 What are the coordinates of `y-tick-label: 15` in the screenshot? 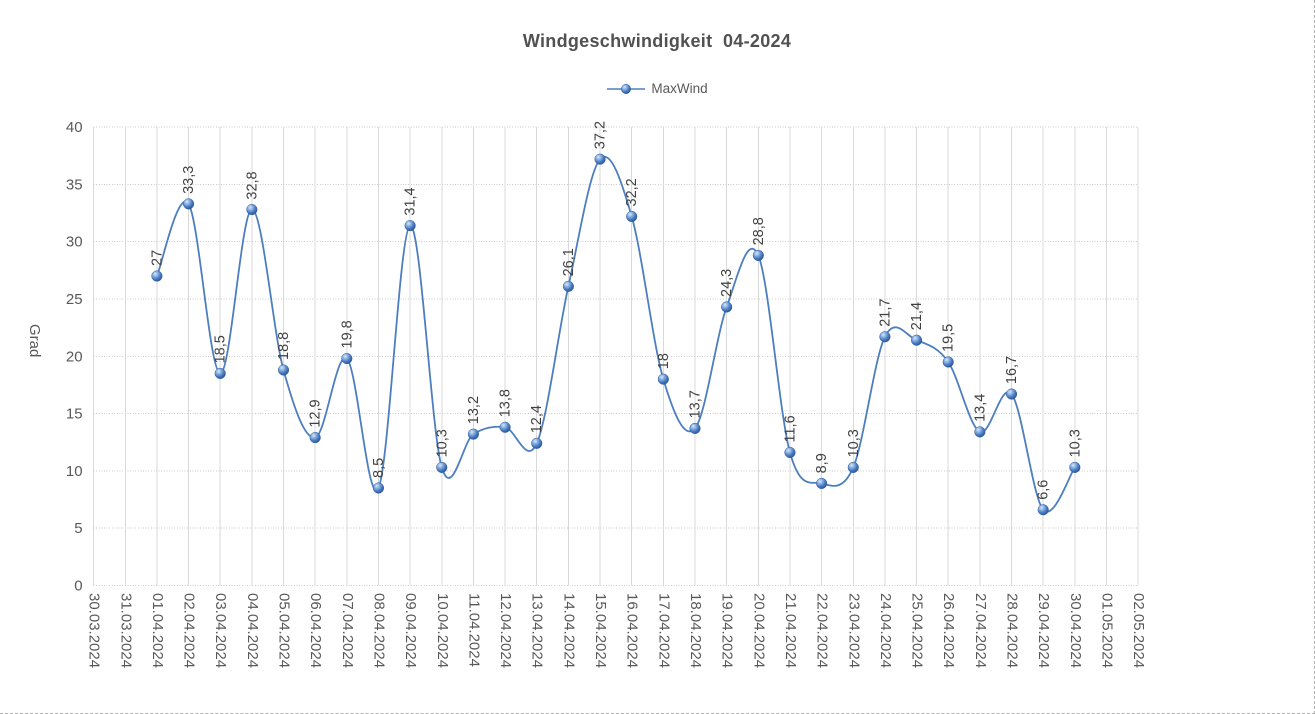 It's located at (74, 414).